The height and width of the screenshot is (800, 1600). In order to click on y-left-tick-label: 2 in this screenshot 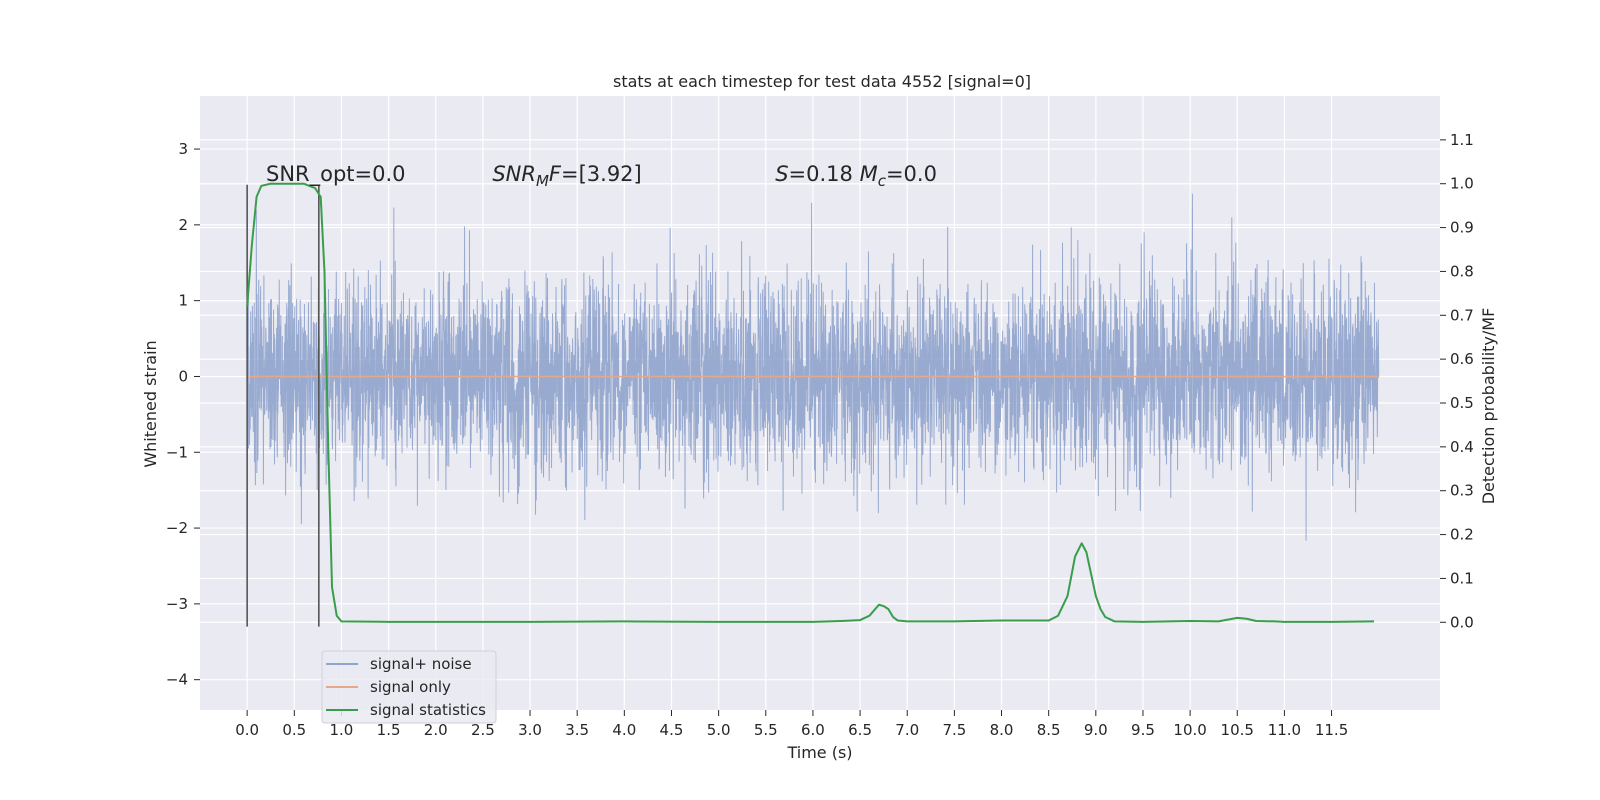, I will do `click(183, 225)`.